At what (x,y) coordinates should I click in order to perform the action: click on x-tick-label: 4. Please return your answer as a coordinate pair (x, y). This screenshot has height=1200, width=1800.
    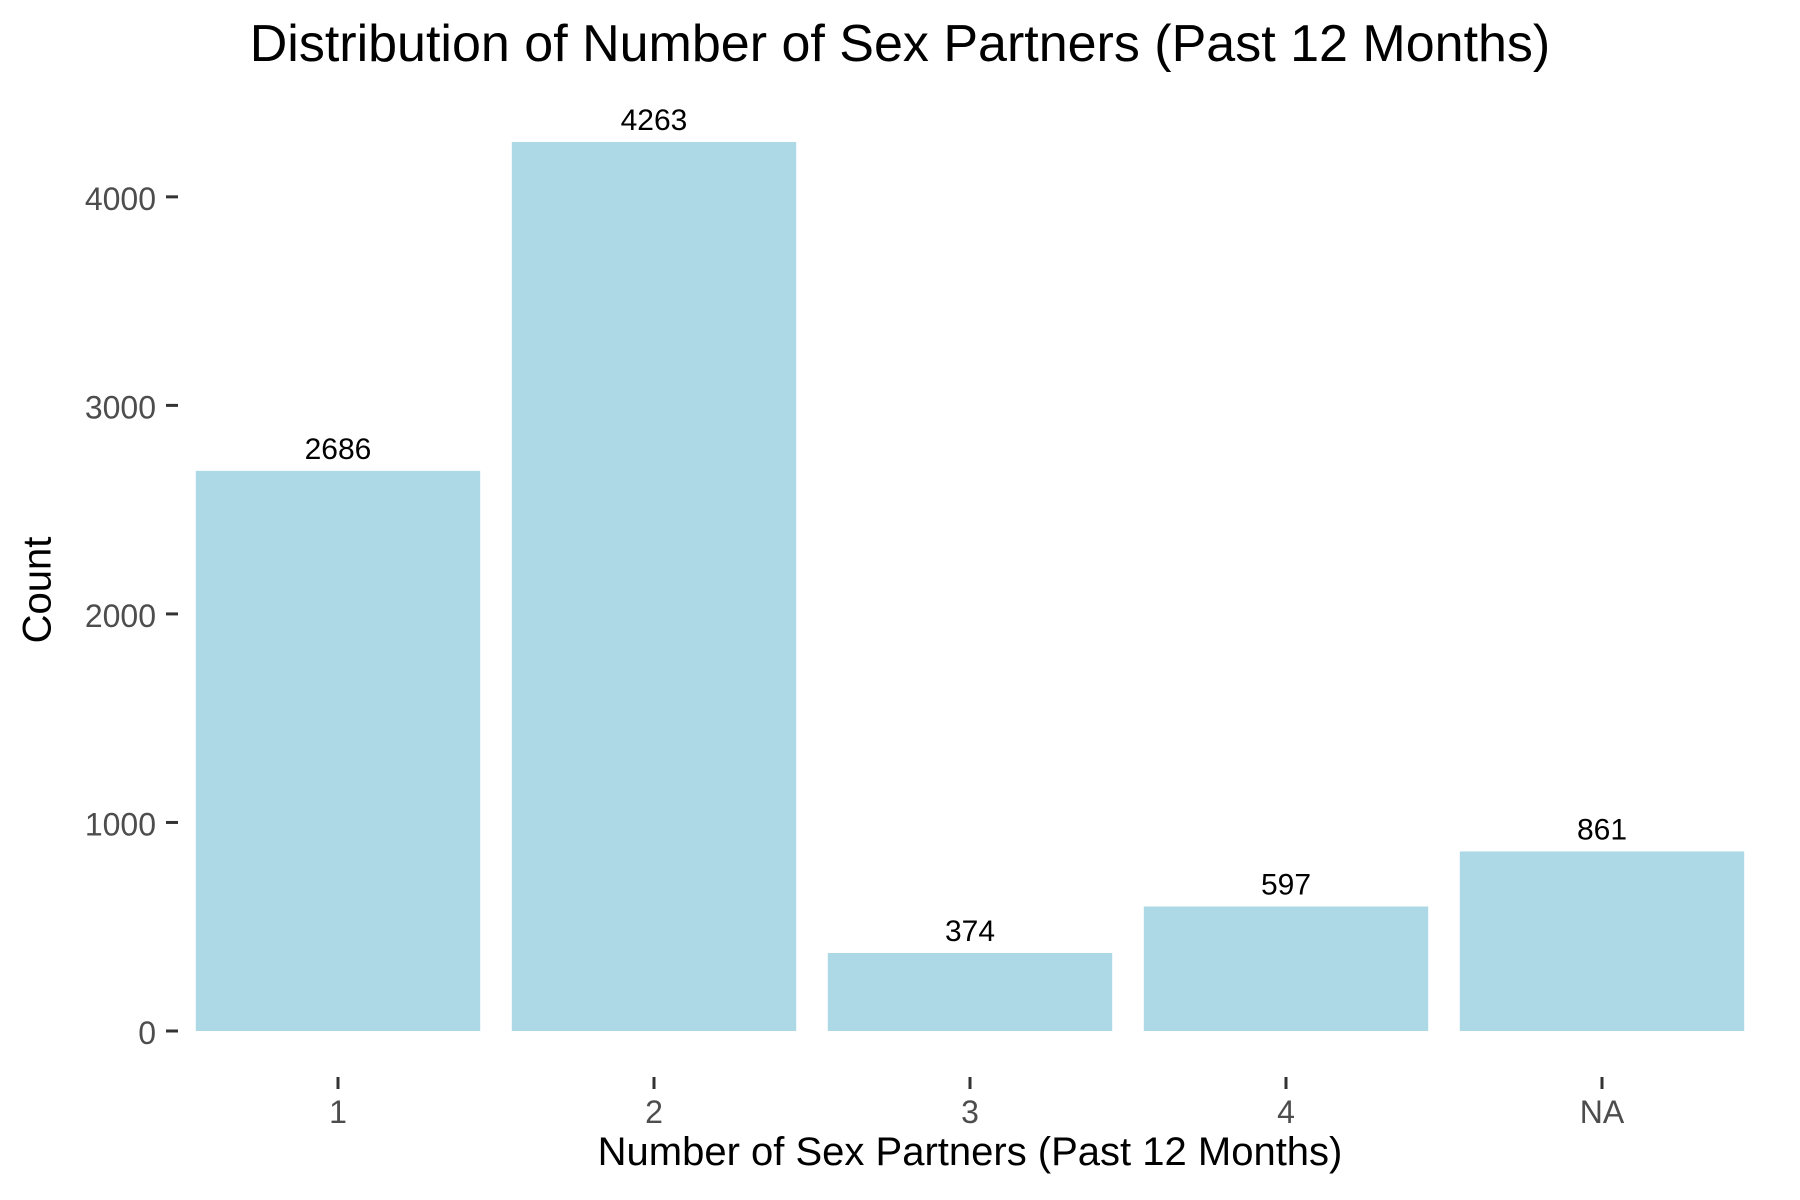
    Looking at the image, I should click on (1286, 1112).